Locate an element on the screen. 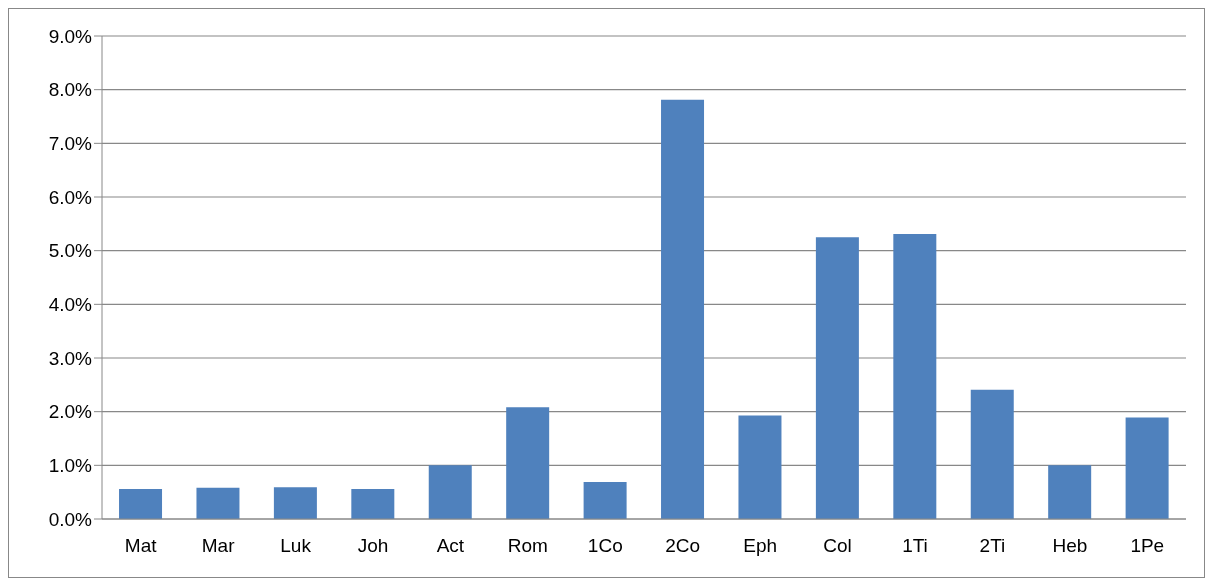  y-tick-label: 6.0% is located at coordinates (70, 197).